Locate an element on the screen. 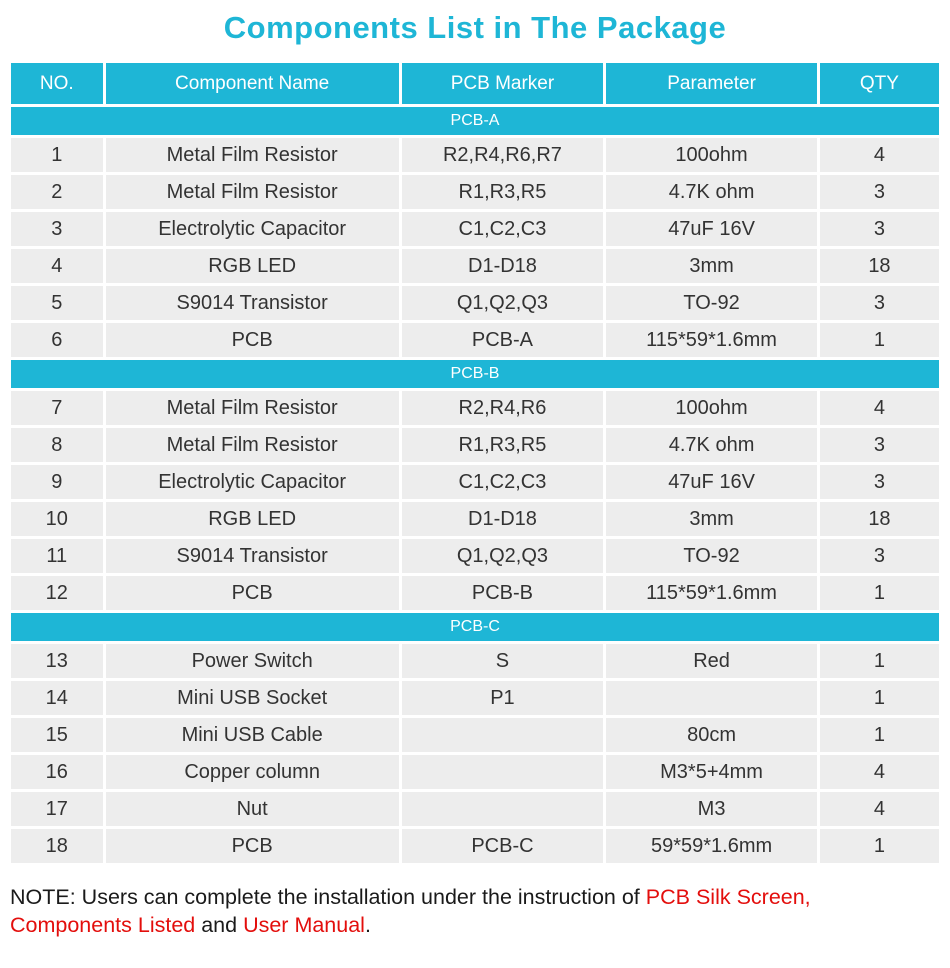 This screenshot has height=968, width=950. section-label: PCB-A is located at coordinates (475, 121).